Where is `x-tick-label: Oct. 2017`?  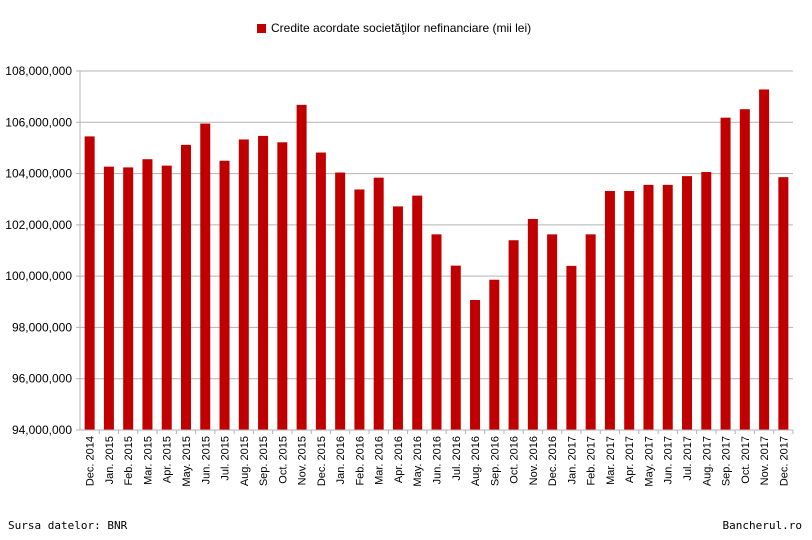 x-tick-label: Oct. 2017 is located at coordinates (746, 460).